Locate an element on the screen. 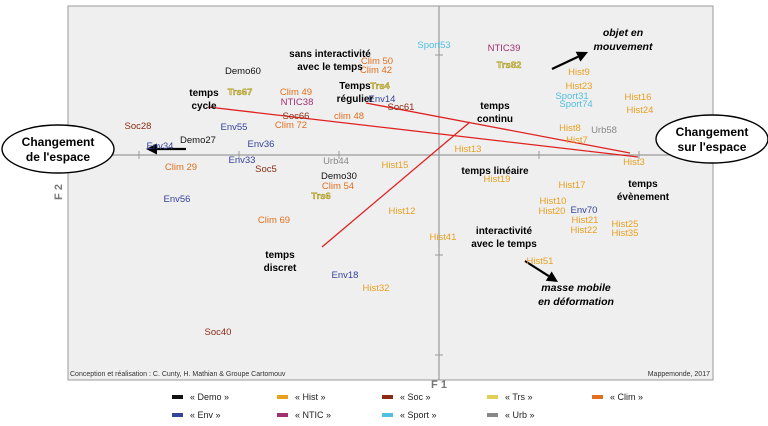 The width and height of the screenshot is (768, 426). annotation-text: évènement is located at coordinates (643, 197).